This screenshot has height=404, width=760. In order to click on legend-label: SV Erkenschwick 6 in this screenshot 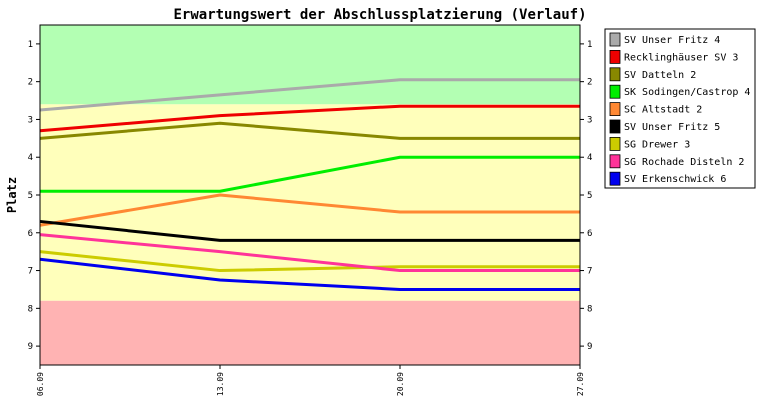, I will do `click(675, 179)`.